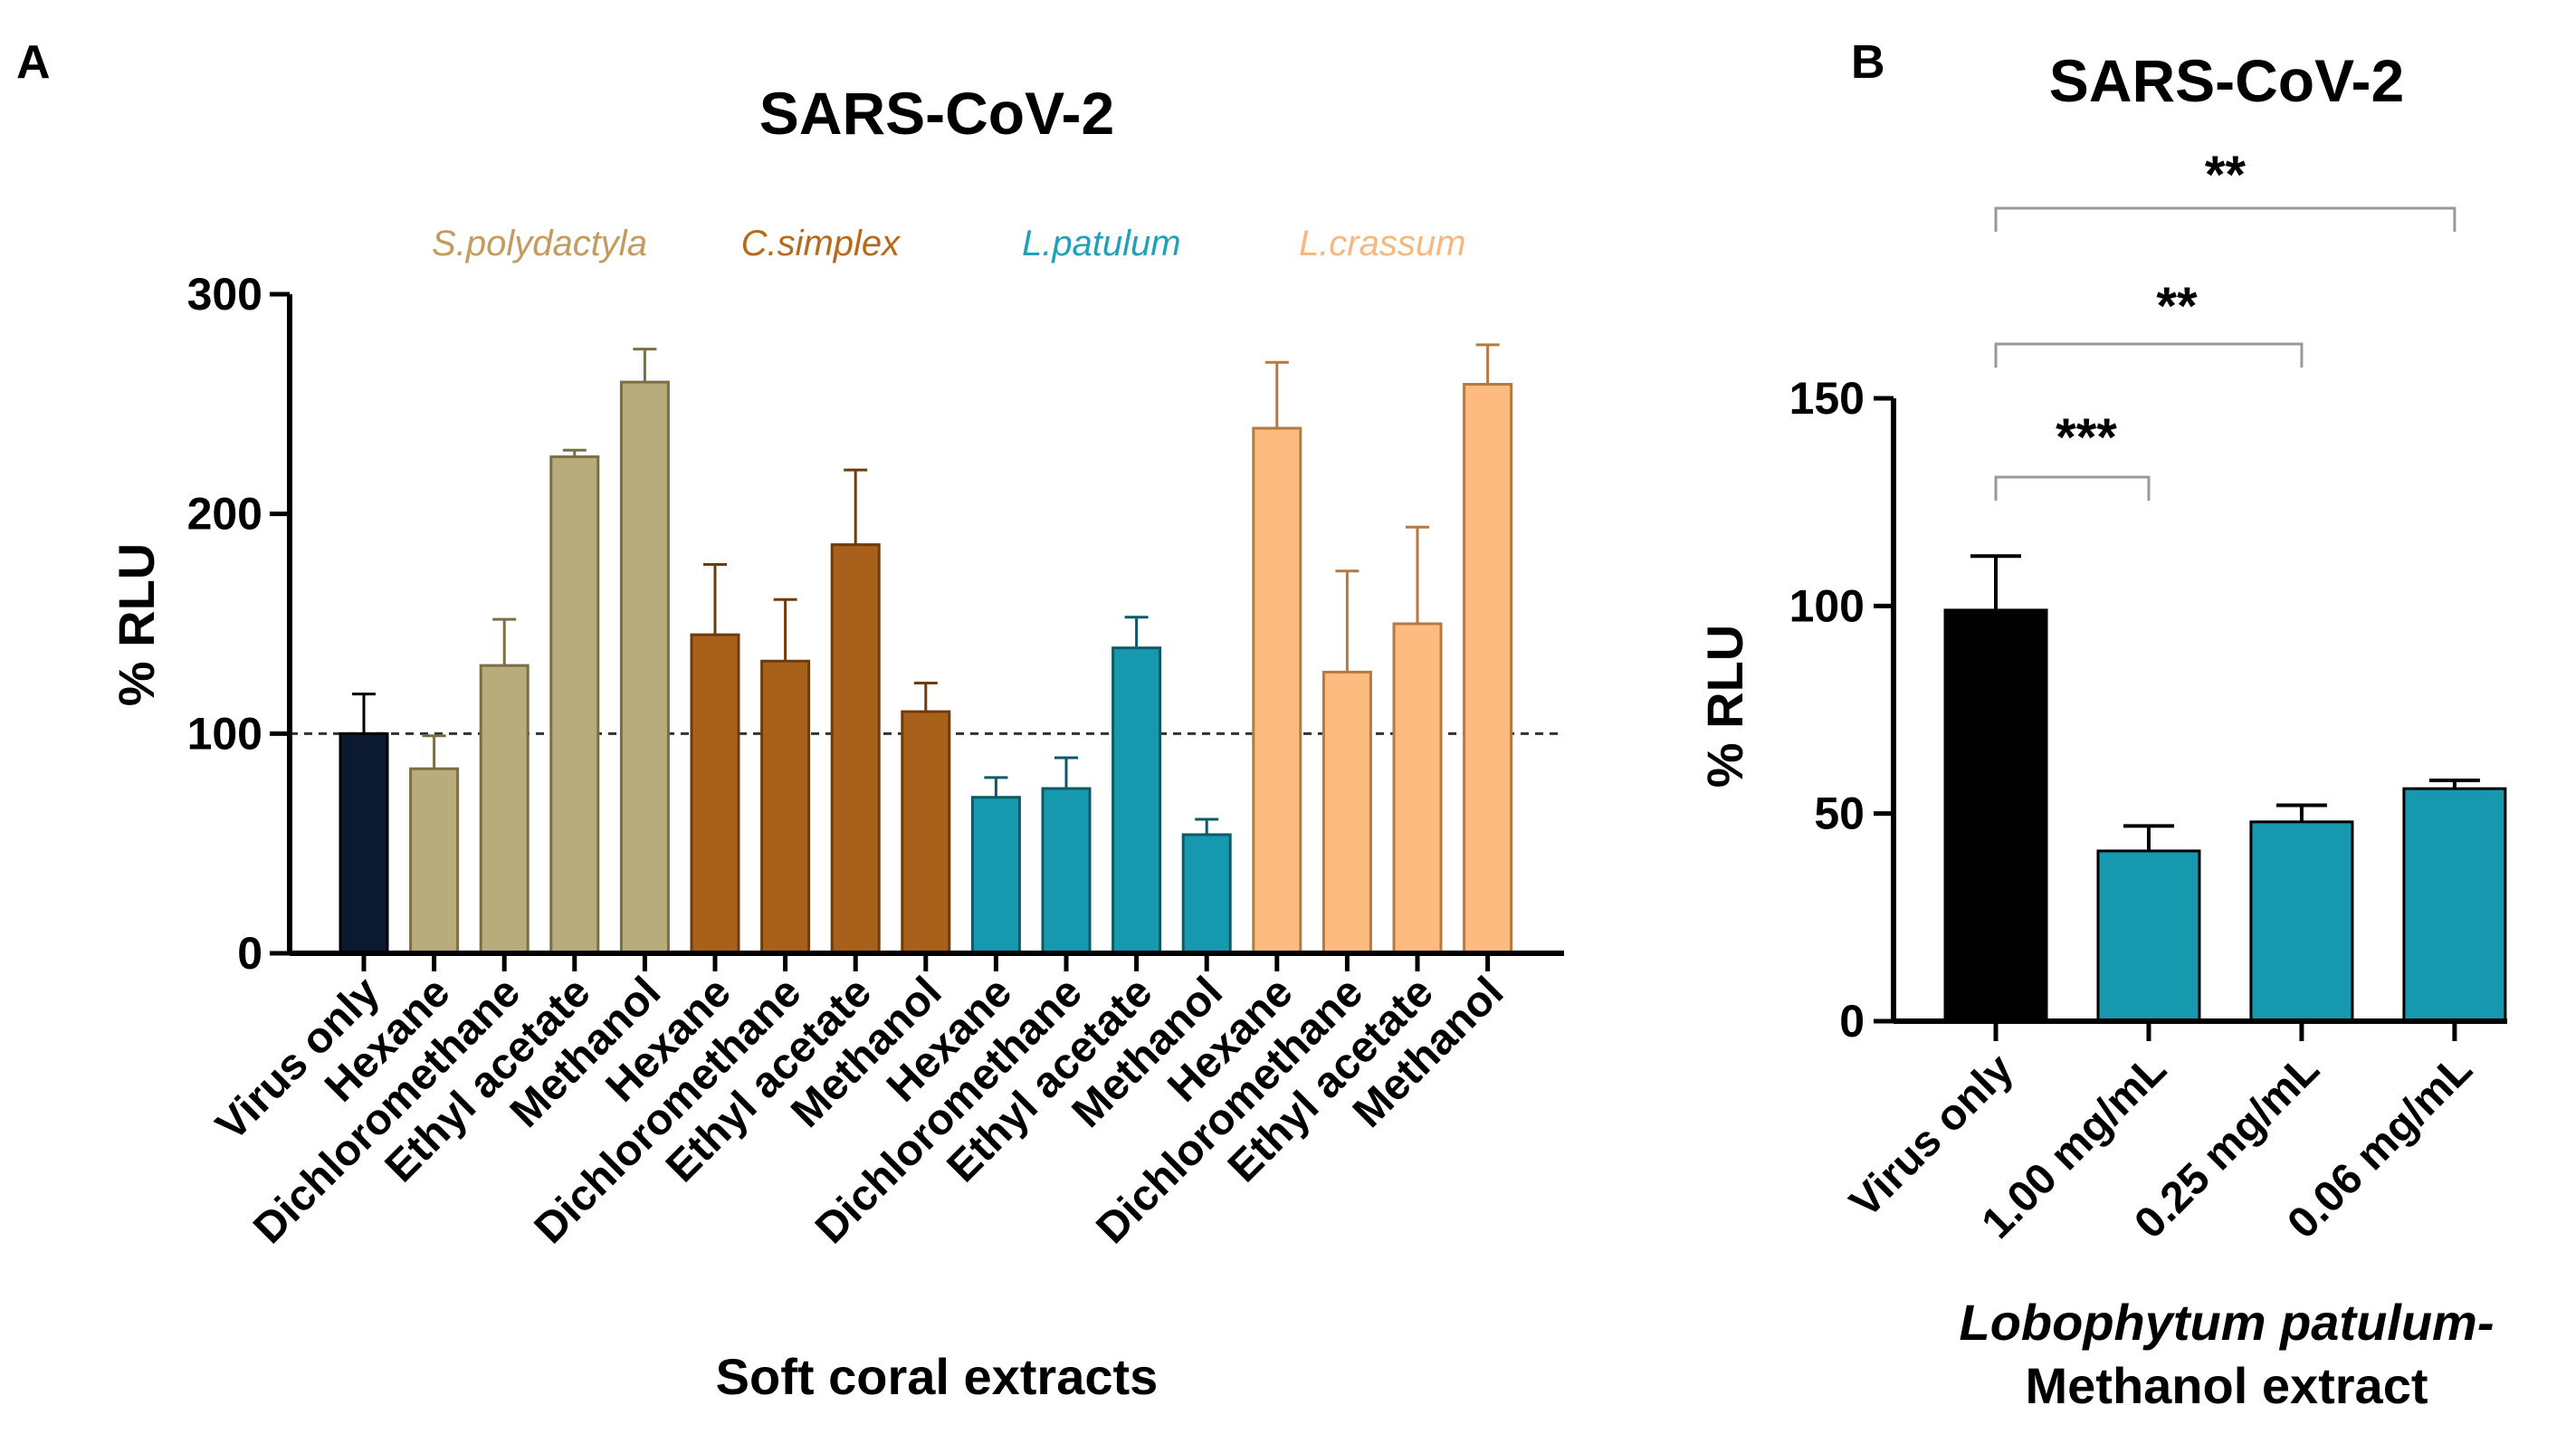 This screenshot has width=2576, height=1434. Describe the element at coordinates (2086, 437) in the screenshot. I see `significance-label: ***` at that location.